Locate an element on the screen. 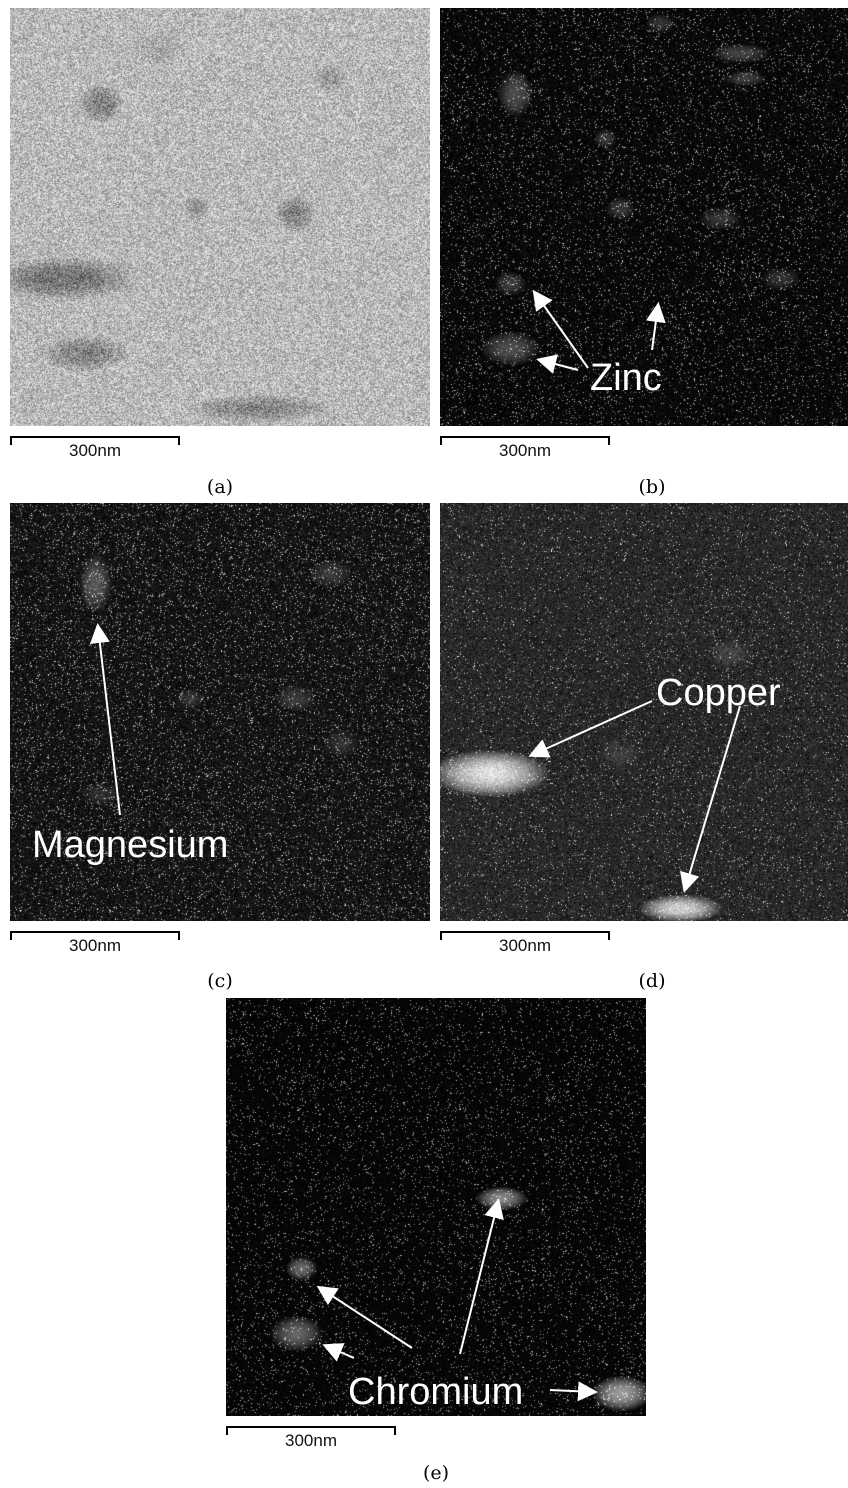 The image size is (848, 1488). caption-e: (e) is located at coordinates (436, 1473).